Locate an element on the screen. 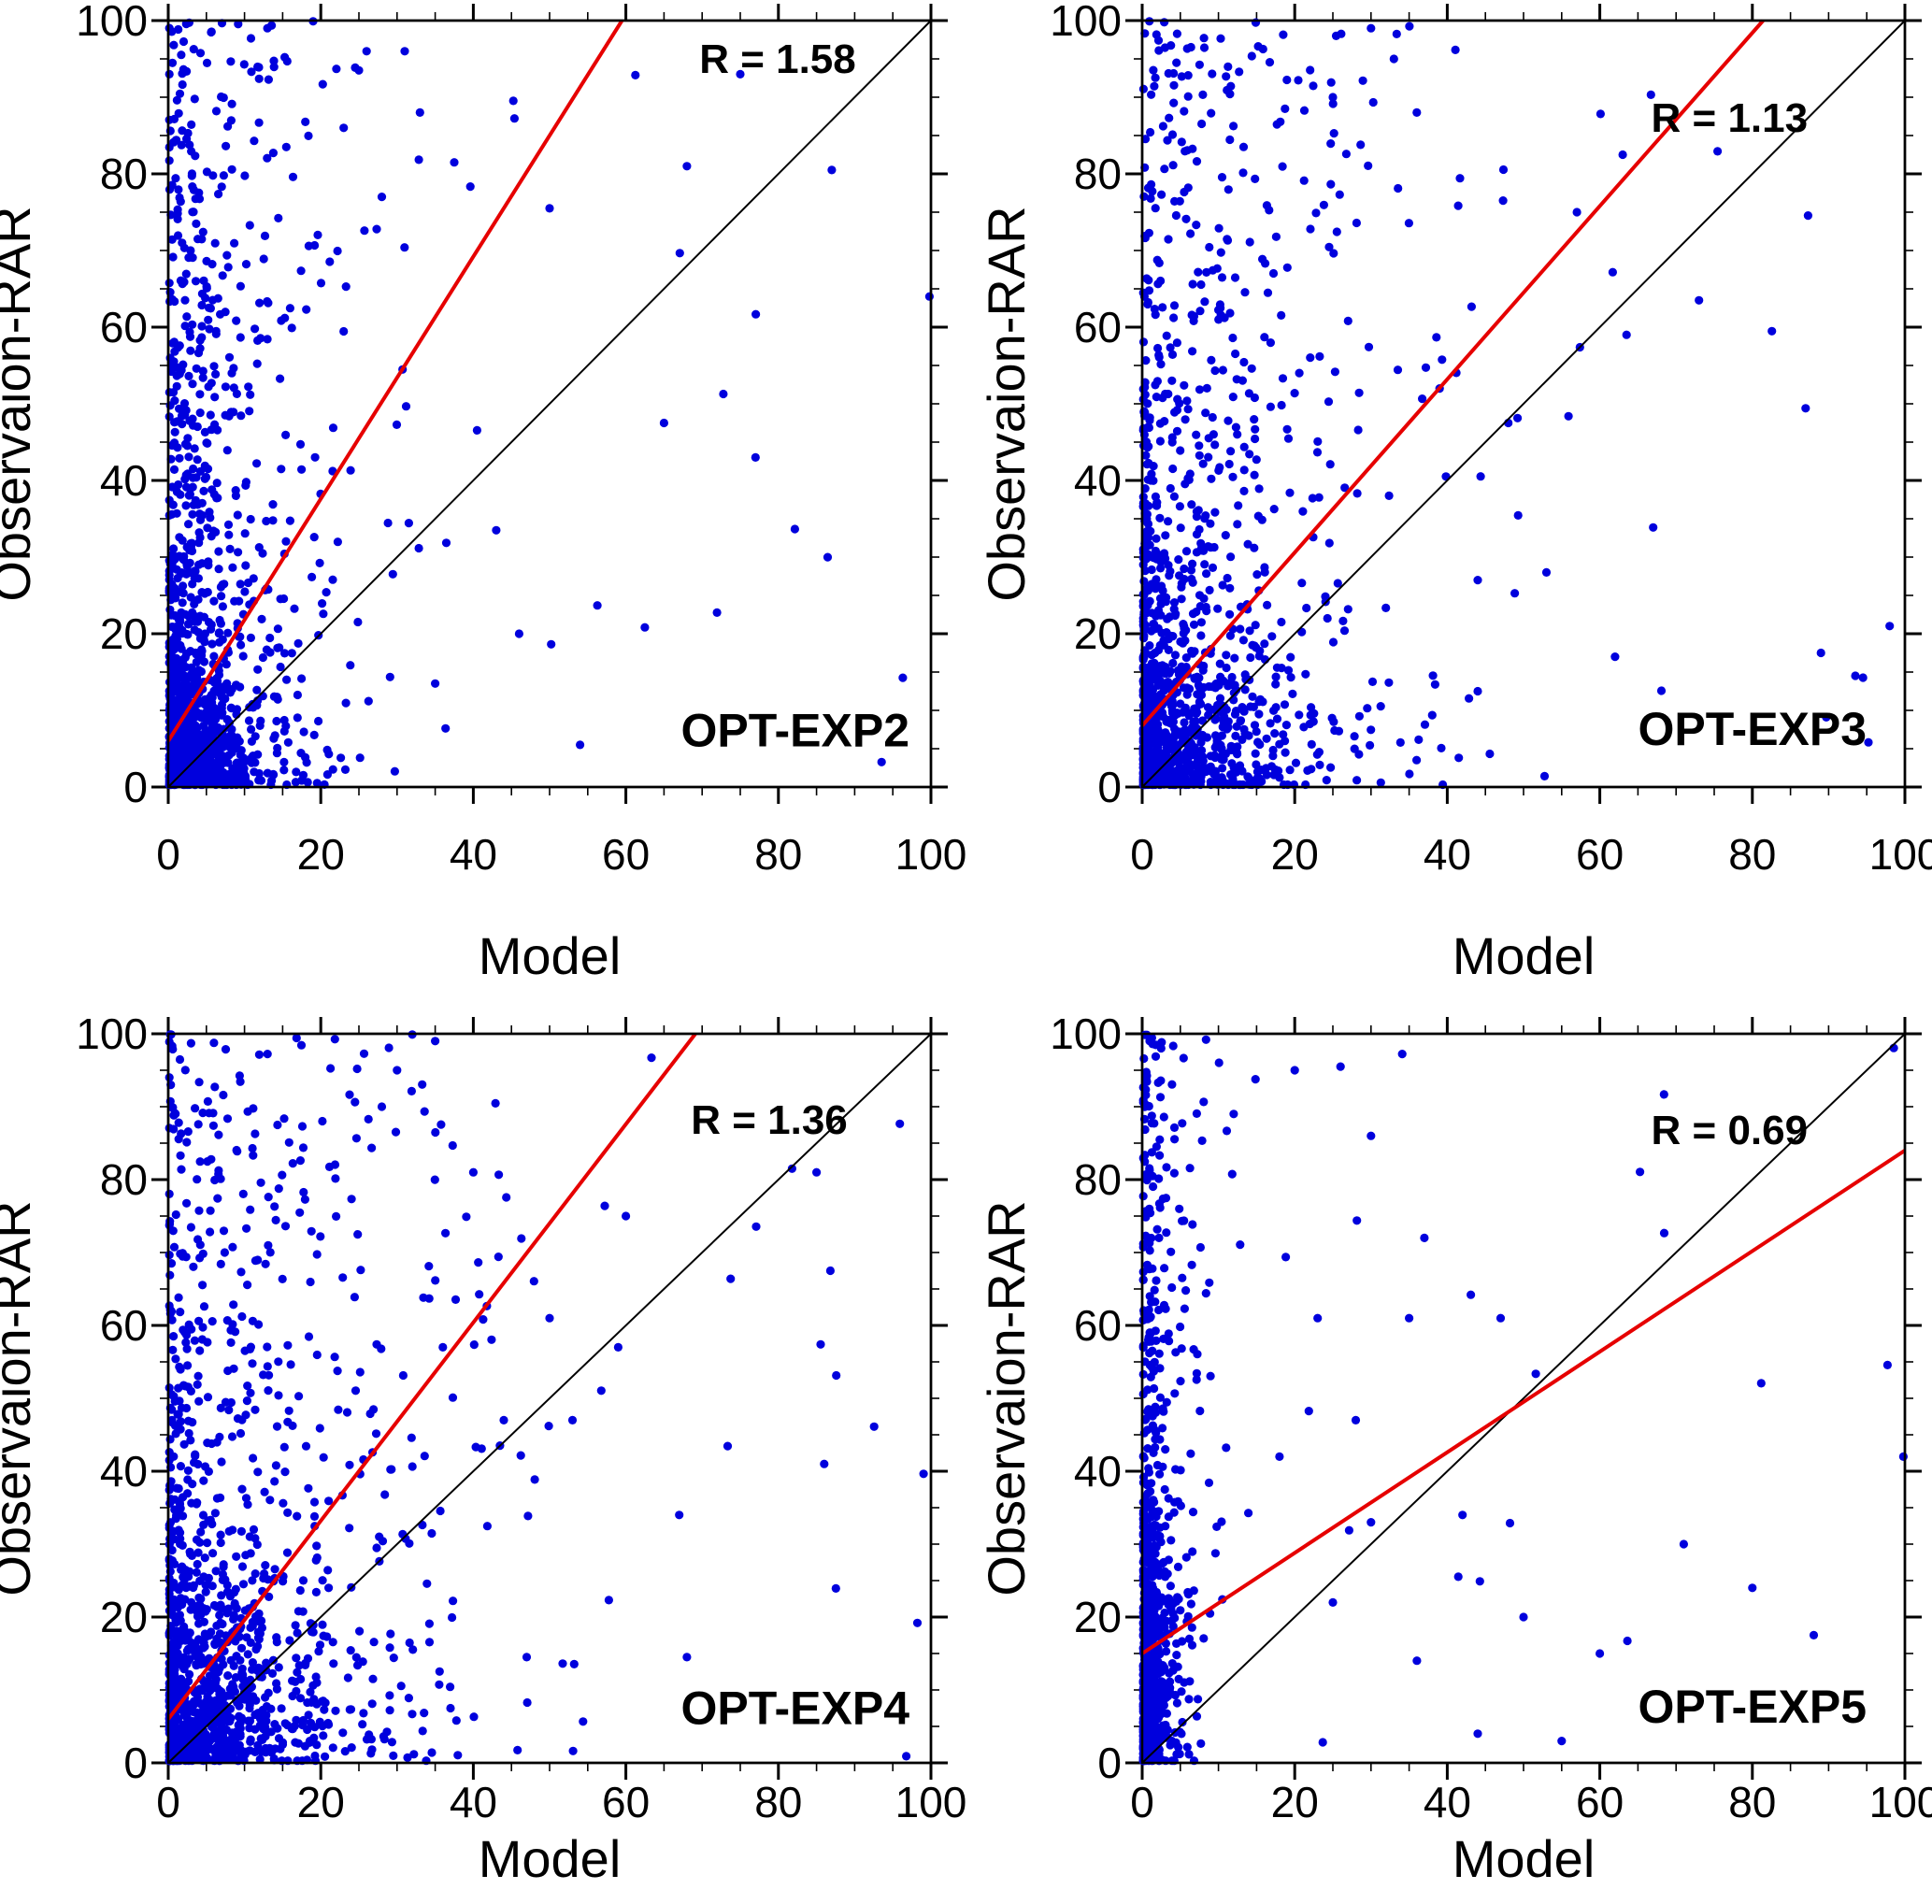  x-tick-label: 60 is located at coordinates (626, 1802).